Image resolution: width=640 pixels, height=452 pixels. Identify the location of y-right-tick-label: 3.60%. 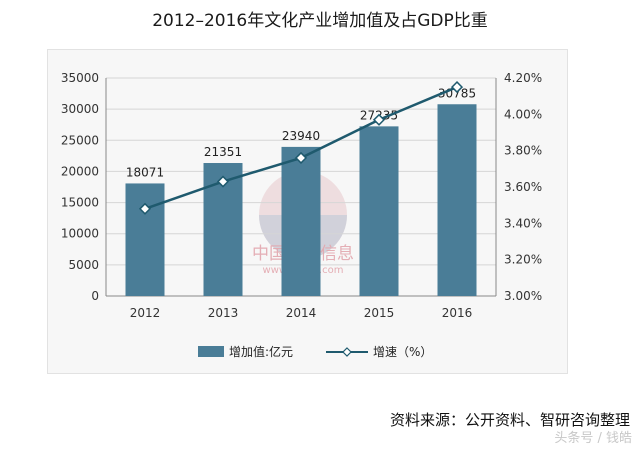
(523, 187).